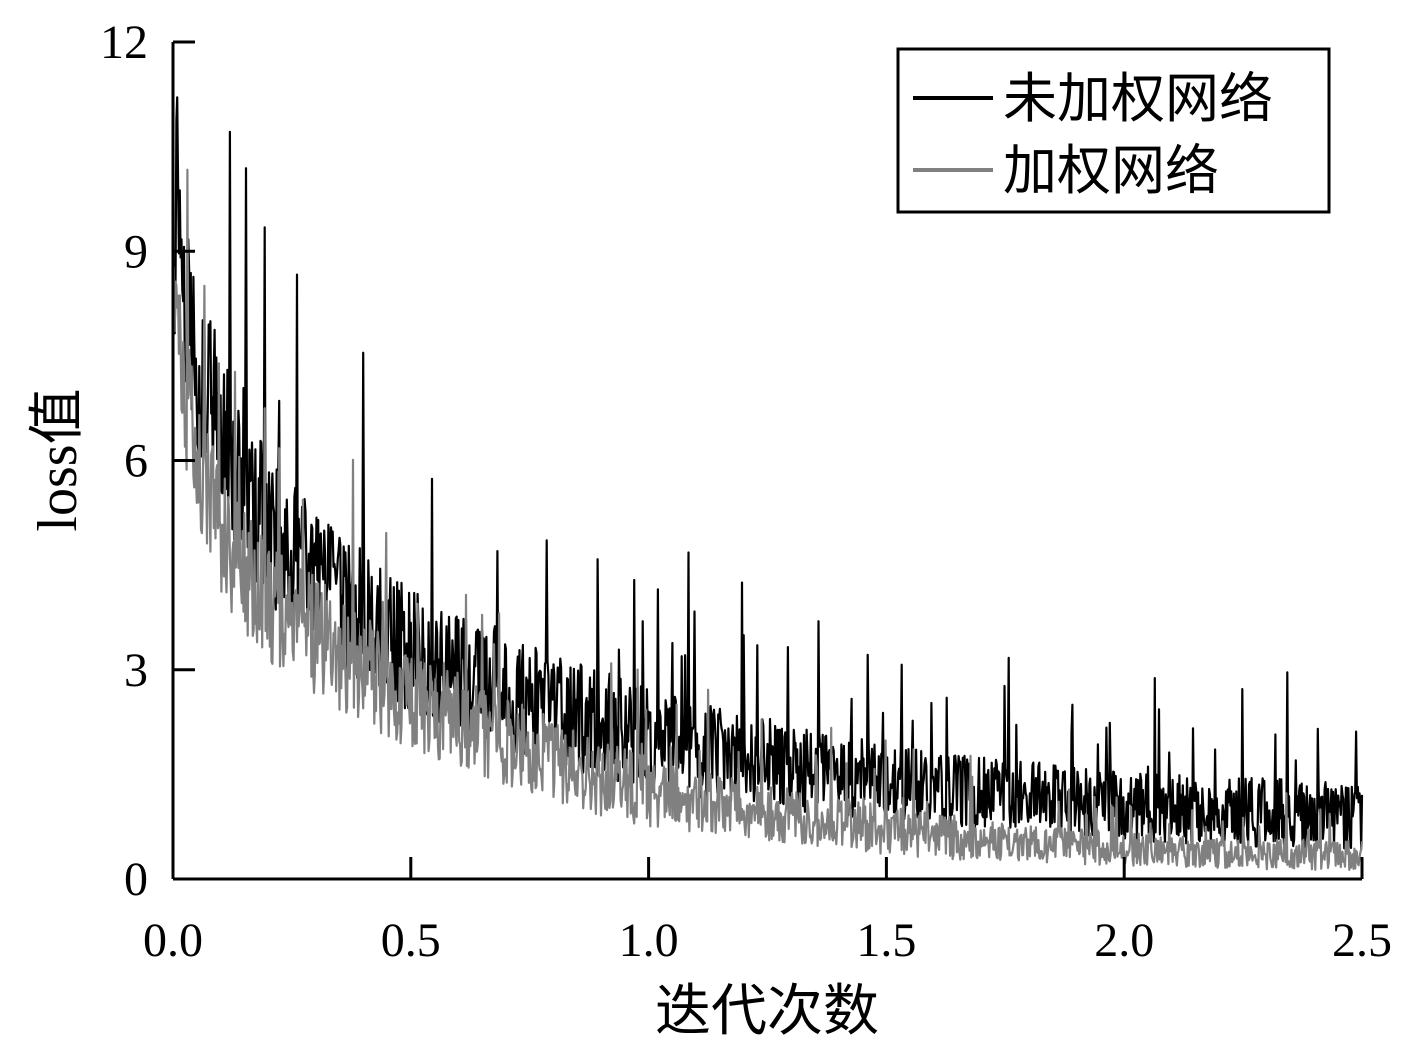  I want to click on y-tick-label: 3, so click(136, 670).